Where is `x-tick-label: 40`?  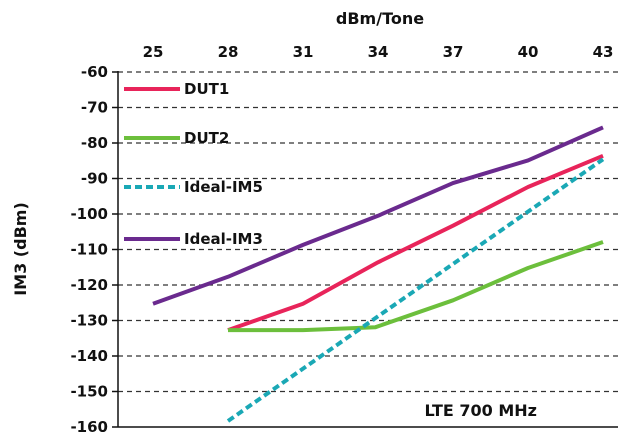 x-tick-label: 40 is located at coordinates (528, 52).